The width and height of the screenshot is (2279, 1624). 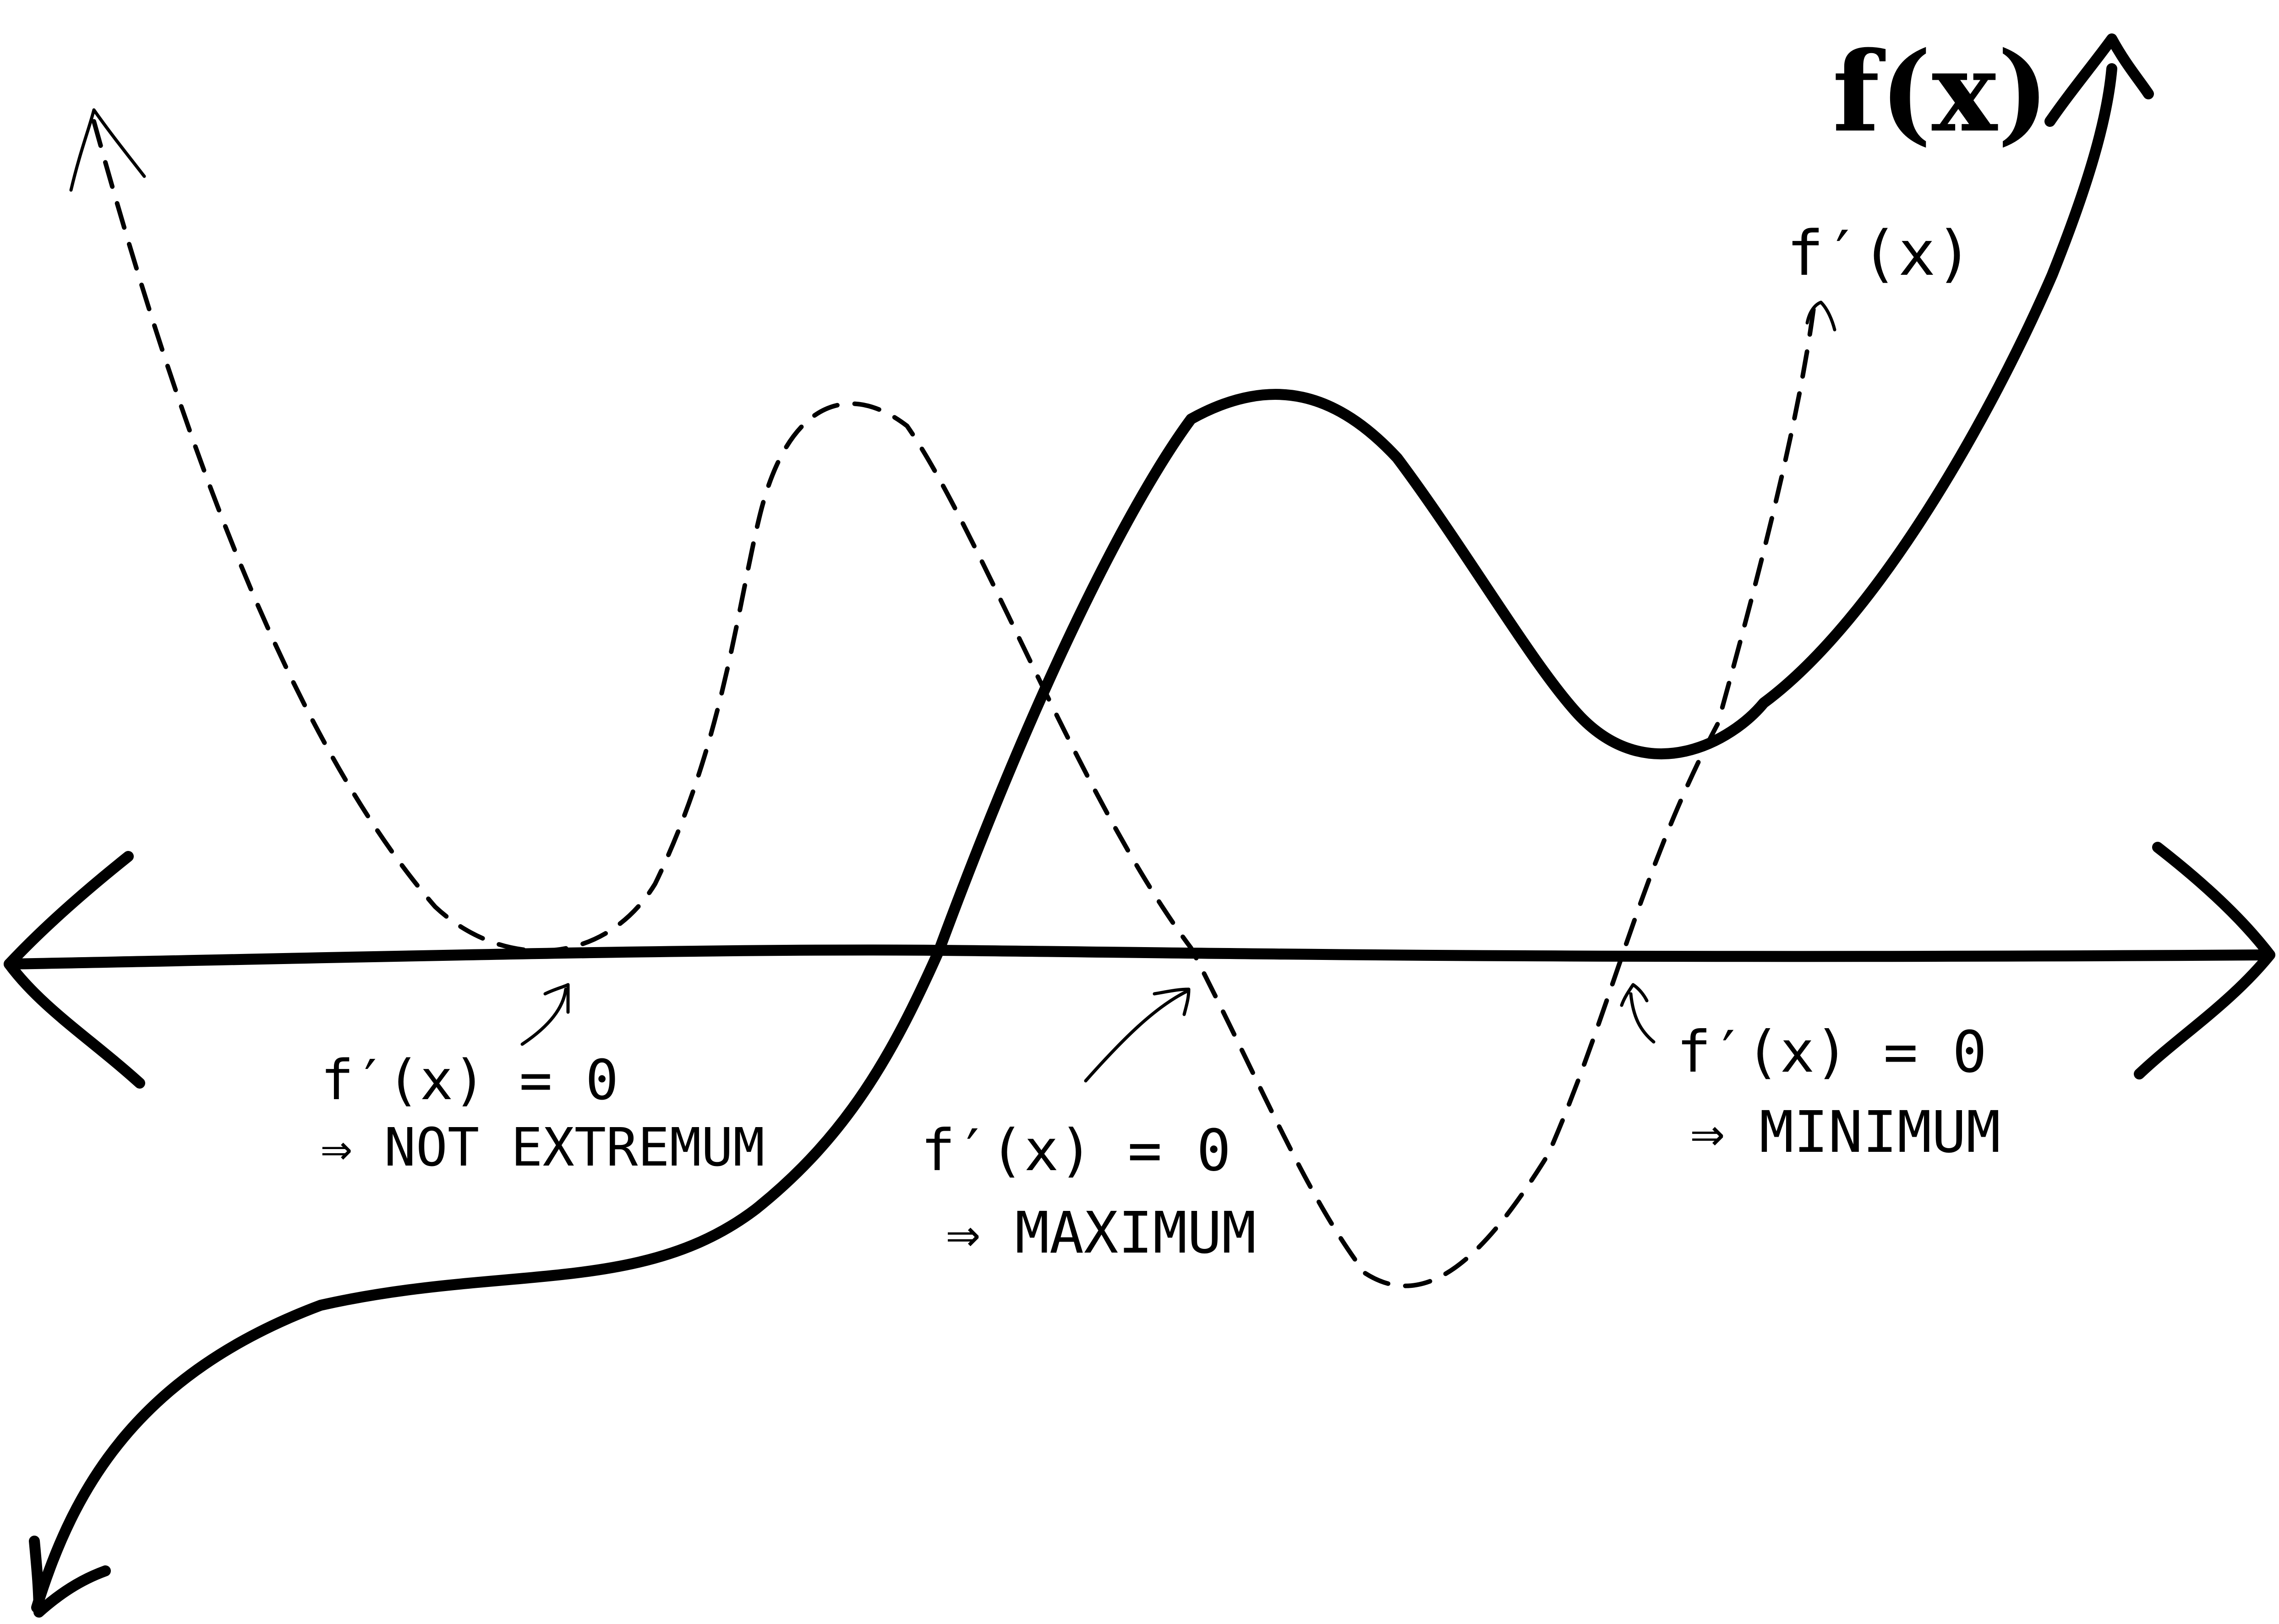 I want to click on f-curve-top-arrowhead, so click(x=2099, y=80).